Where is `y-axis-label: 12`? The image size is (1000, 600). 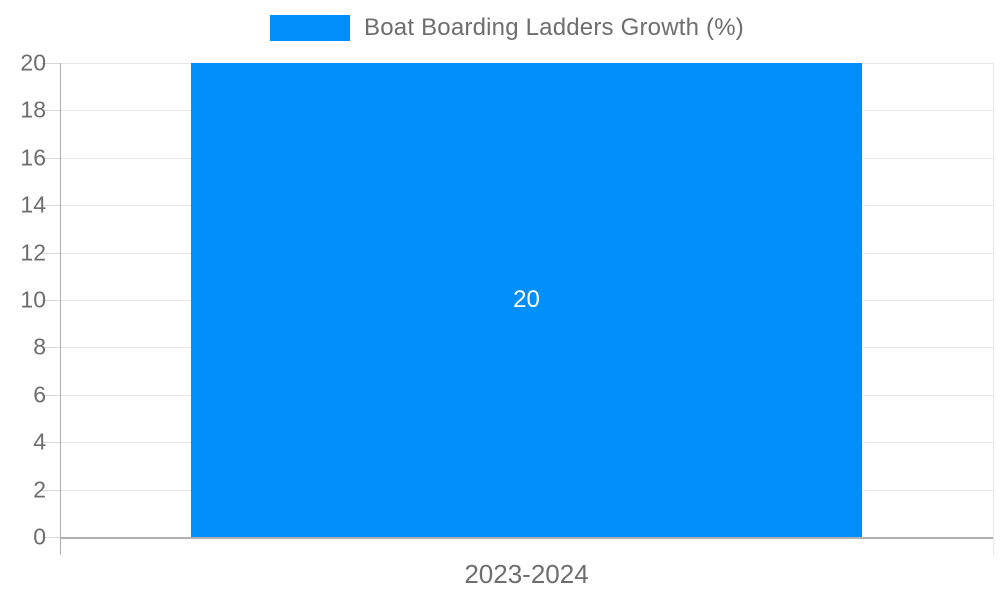 y-axis-label: 12 is located at coordinates (33, 252).